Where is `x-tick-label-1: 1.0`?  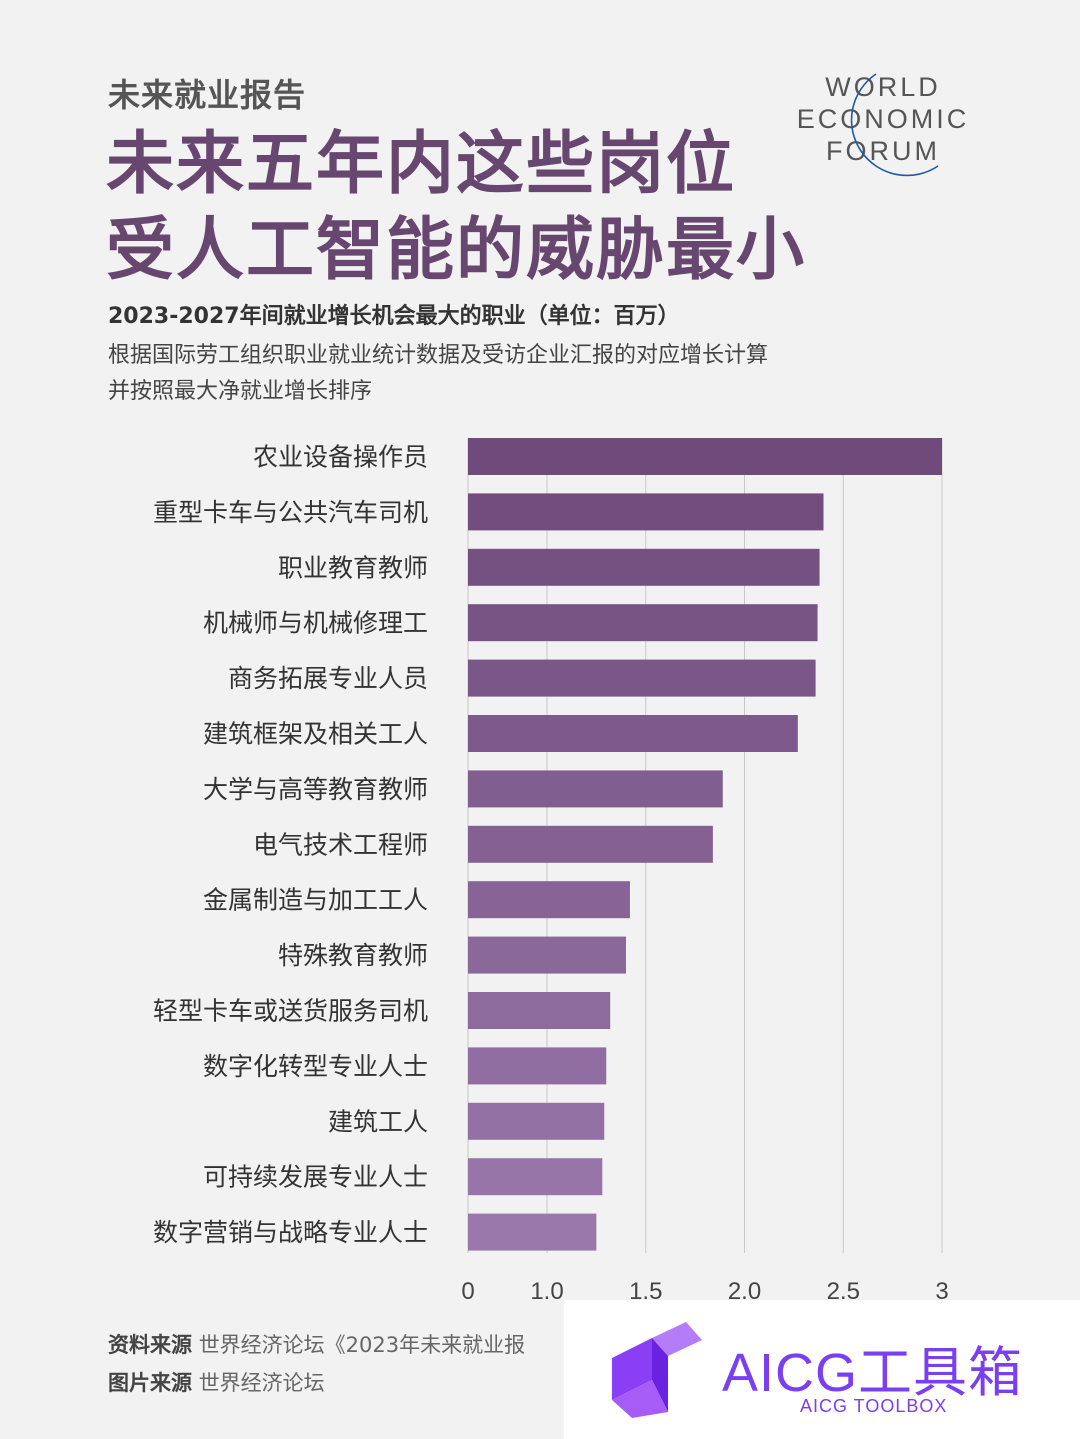 x-tick-label-1: 1.0 is located at coordinates (546, 1291).